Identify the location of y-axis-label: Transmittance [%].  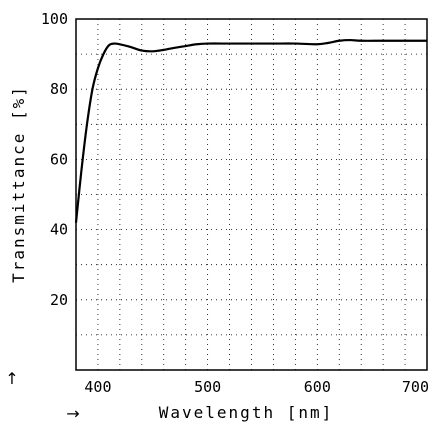
(18, 184).